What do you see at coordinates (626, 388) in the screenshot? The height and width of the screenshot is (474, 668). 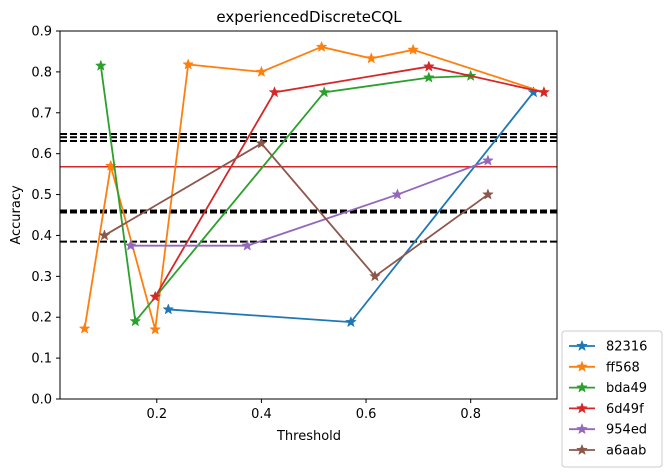 I see `legend-label: bda49` at bounding box center [626, 388].